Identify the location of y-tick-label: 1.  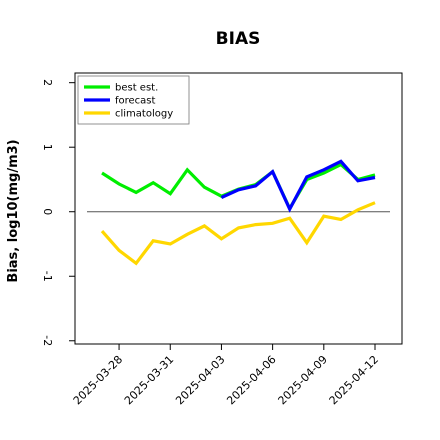
(47, 147).